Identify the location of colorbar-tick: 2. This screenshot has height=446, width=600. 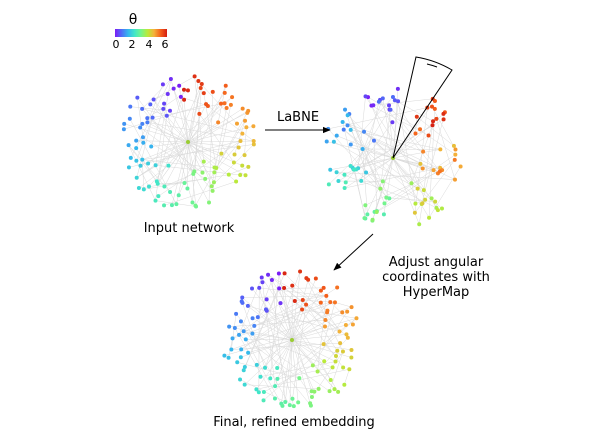
(132, 44).